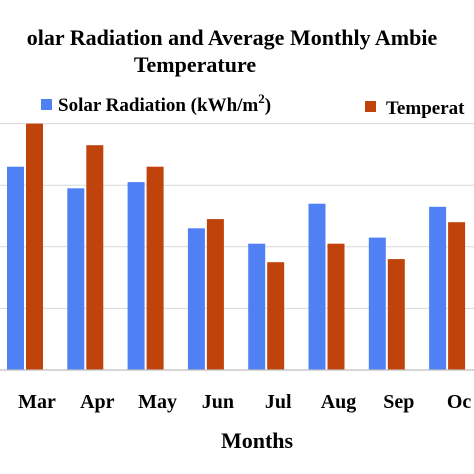  Describe the element at coordinates (377, 303) in the screenshot. I see `bar-solar-radiation-sep` at that location.